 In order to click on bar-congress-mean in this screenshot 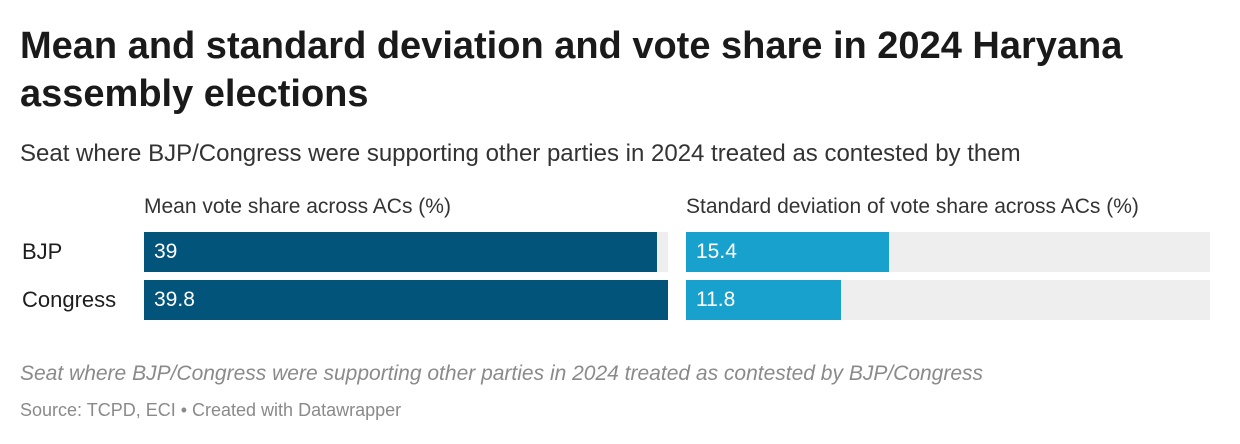, I will do `click(406, 300)`.